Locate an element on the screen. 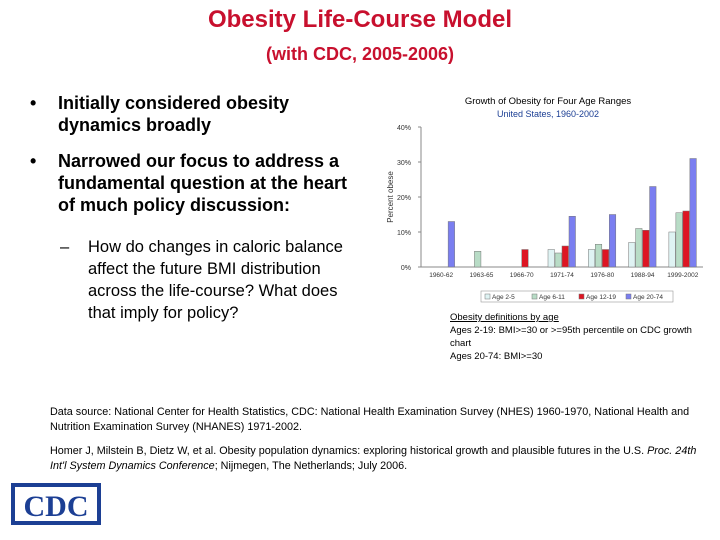  definitions-heading: Obesity definitions by age is located at coordinates (504, 317).